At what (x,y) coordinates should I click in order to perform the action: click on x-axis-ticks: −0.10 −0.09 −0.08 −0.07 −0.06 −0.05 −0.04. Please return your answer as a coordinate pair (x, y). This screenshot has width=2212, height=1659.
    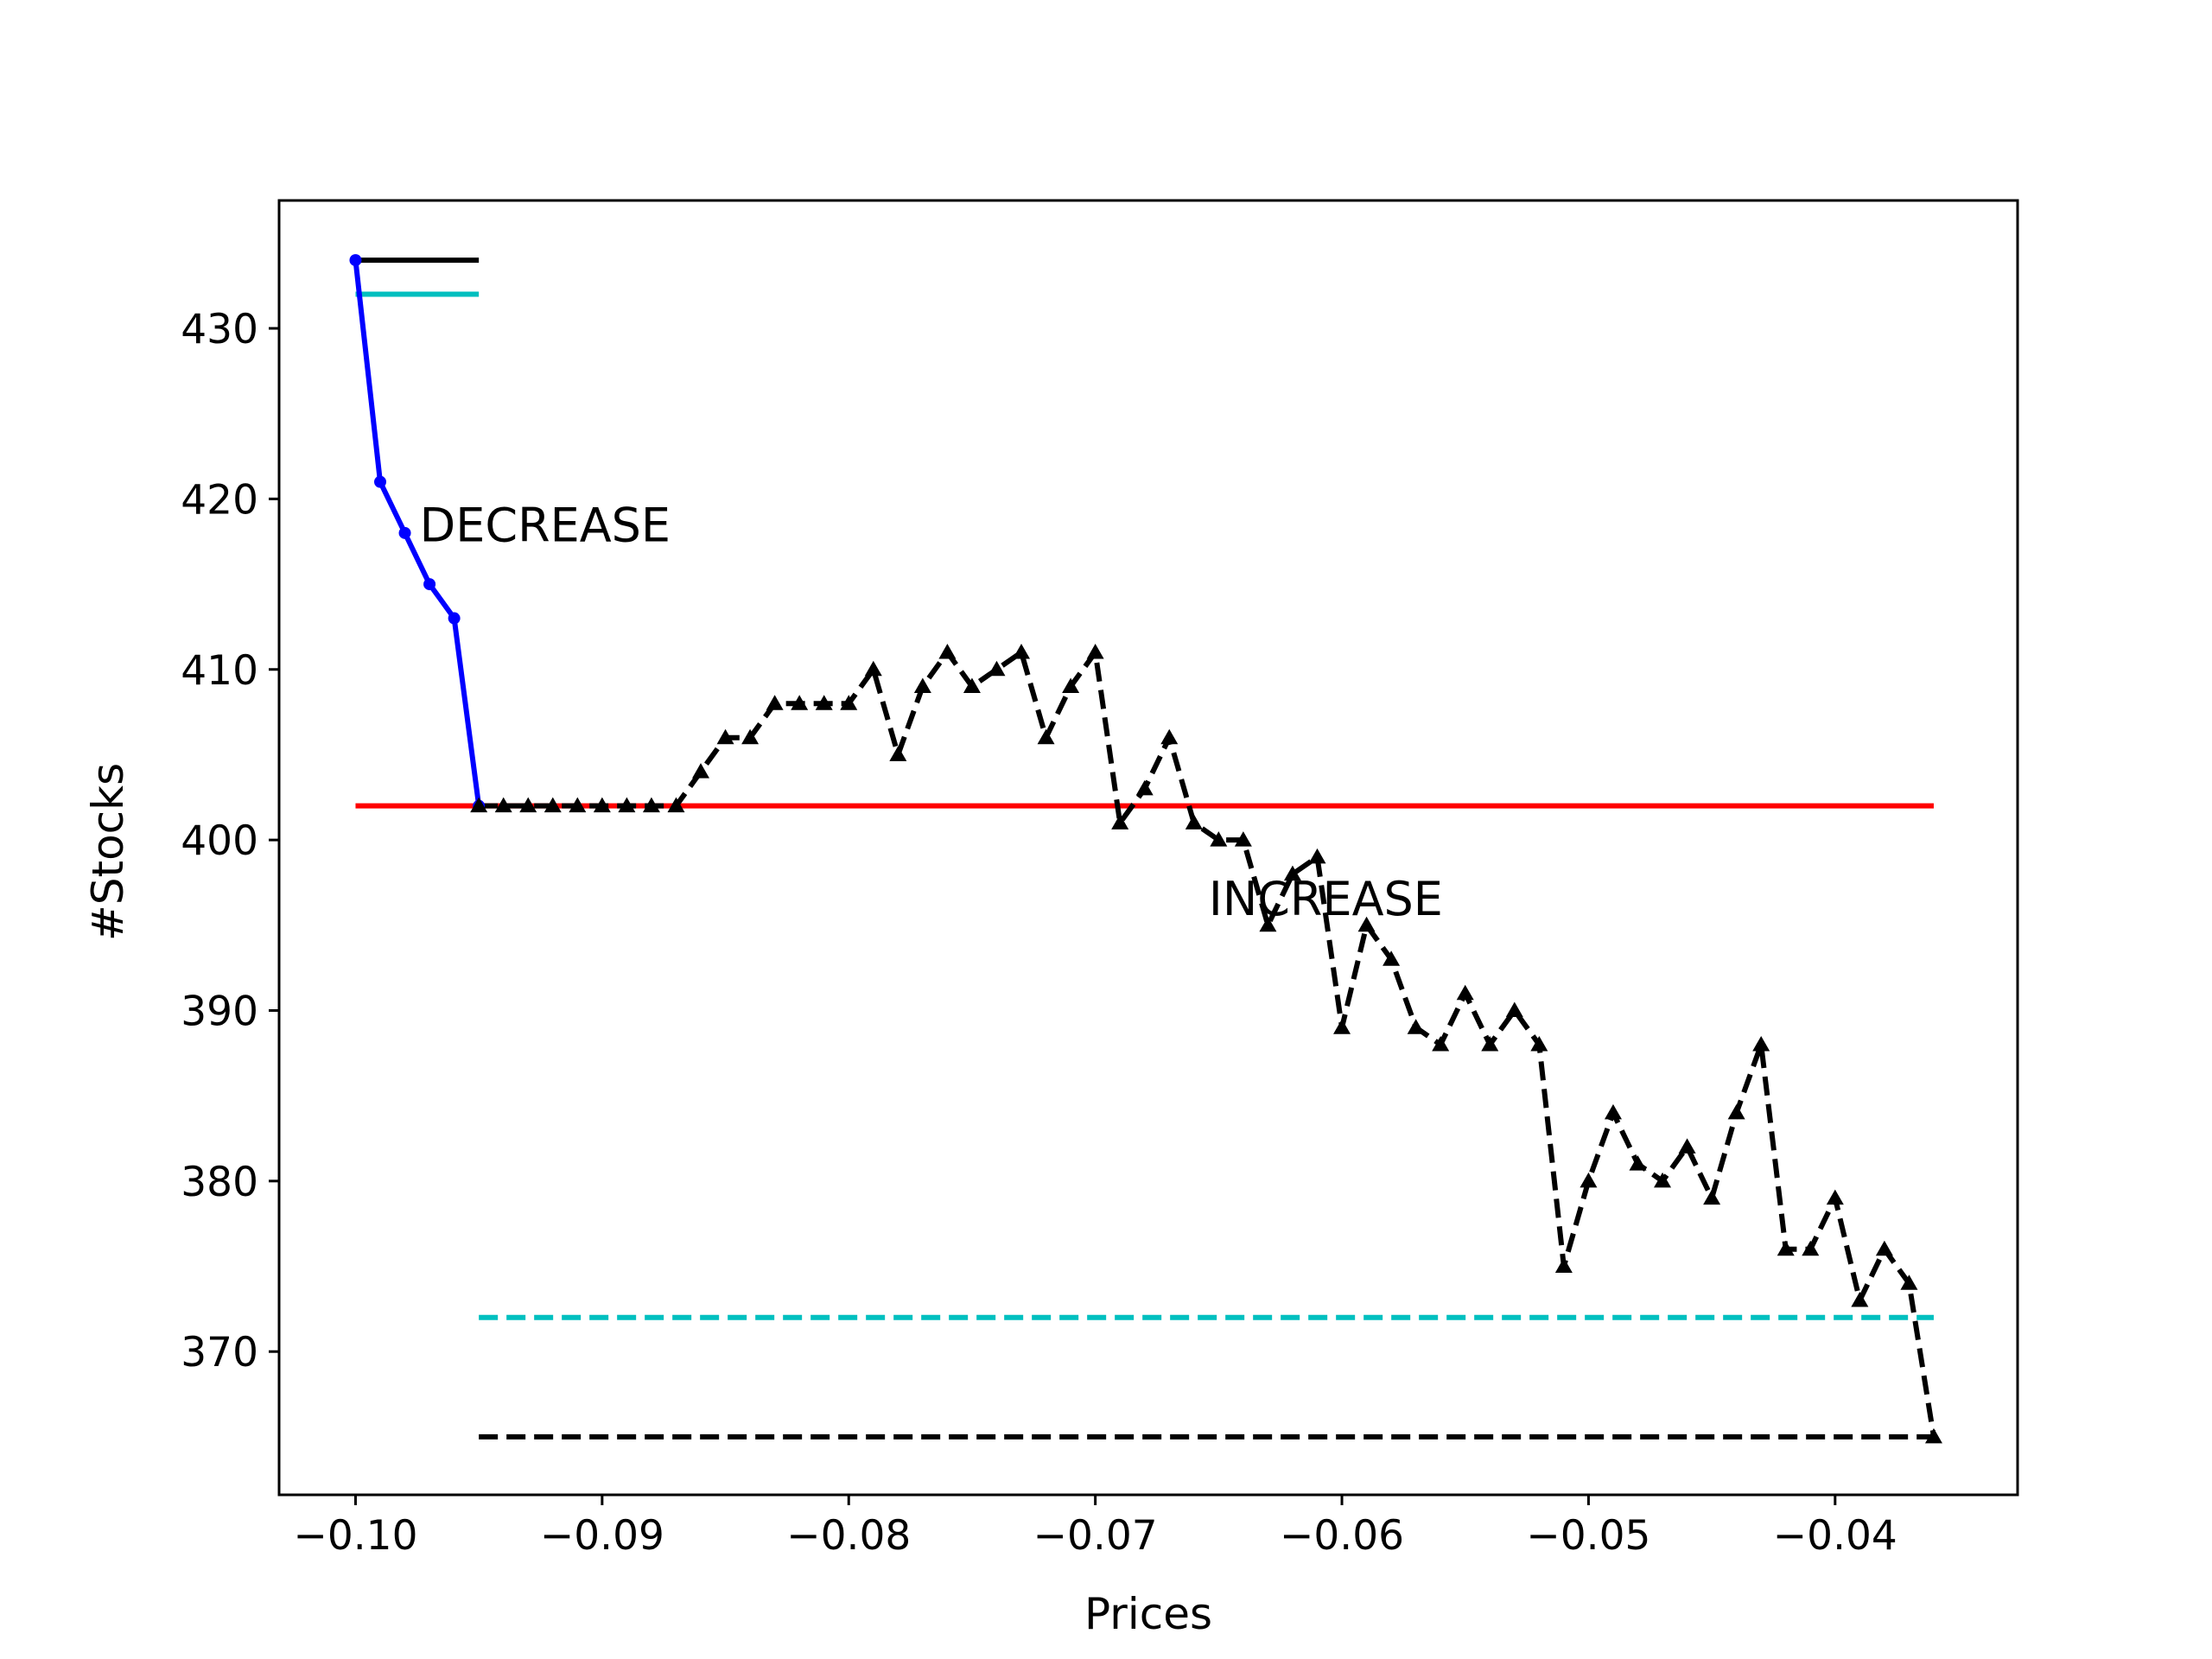
    Looking at the image, I should click on (1095, 1527).